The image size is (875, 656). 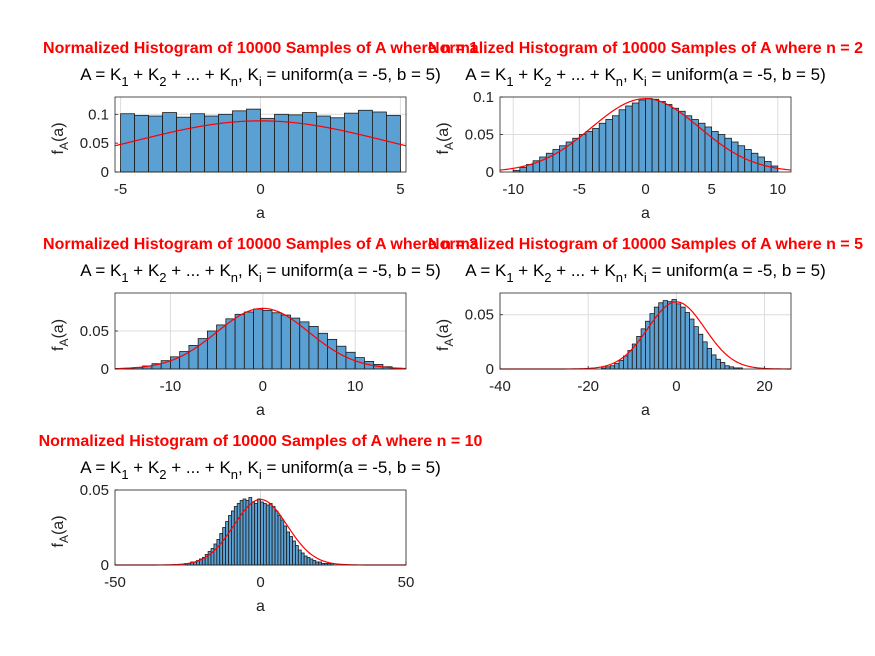 I want to click on x-tick-label: 20, so click(x=764, y=386).